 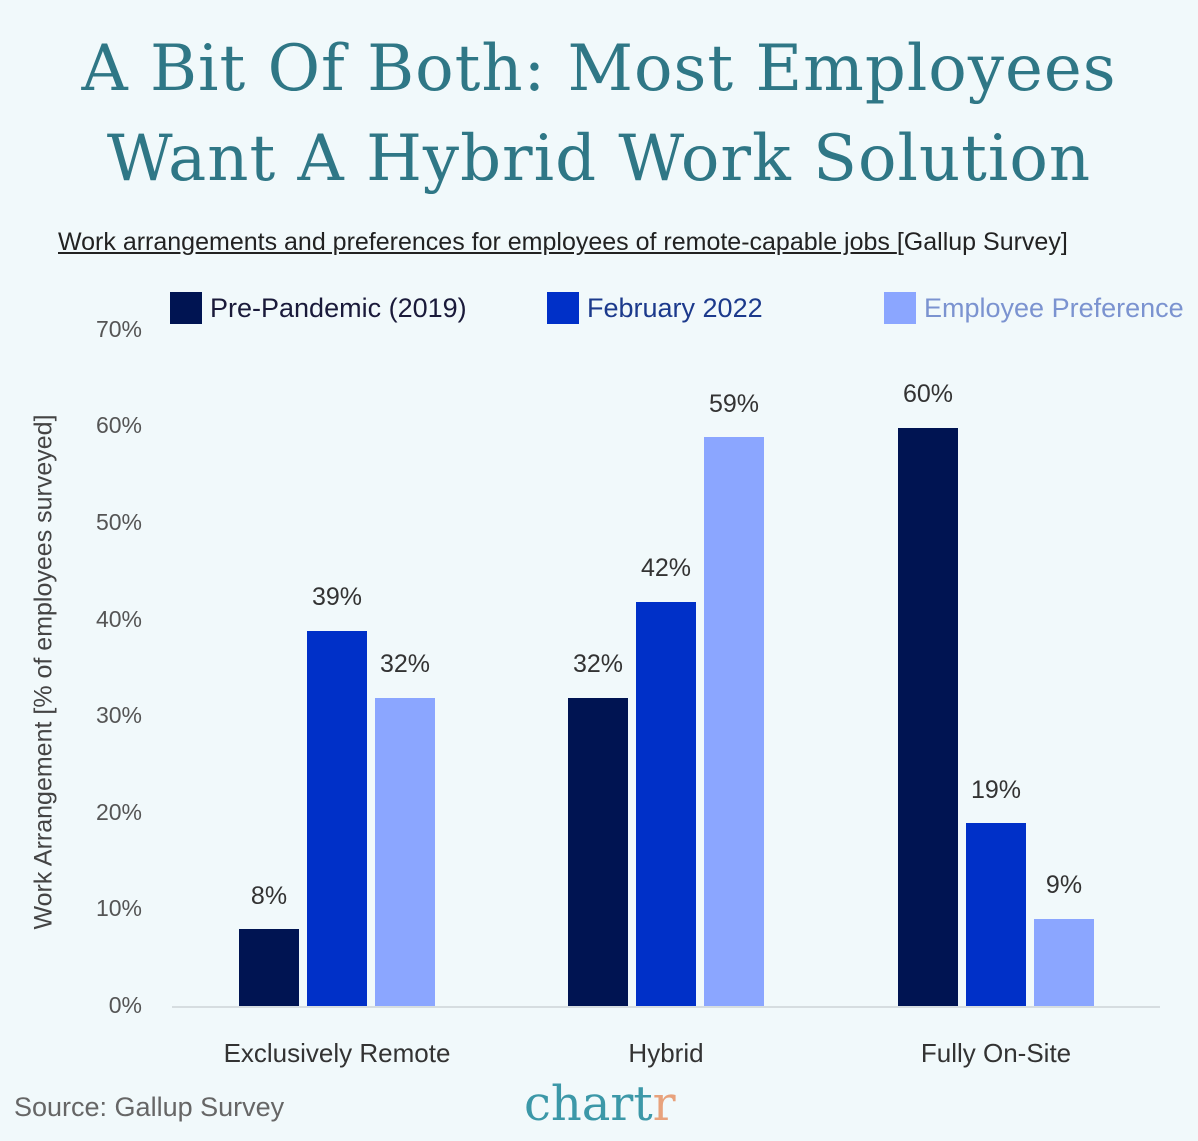 I want to click on subtitle-source: [Gallup Survey], so click(x=982, y=242).